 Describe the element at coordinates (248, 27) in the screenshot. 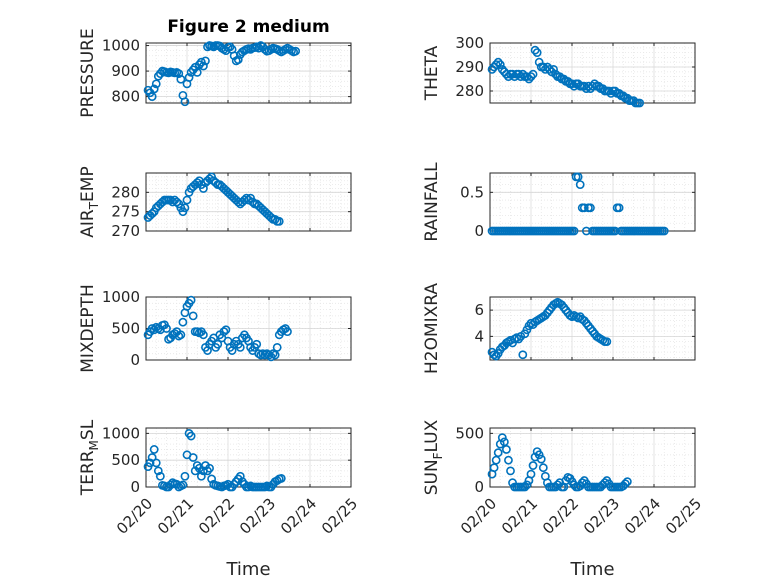

I see `chart-title: Figure 2 medium` at that location.